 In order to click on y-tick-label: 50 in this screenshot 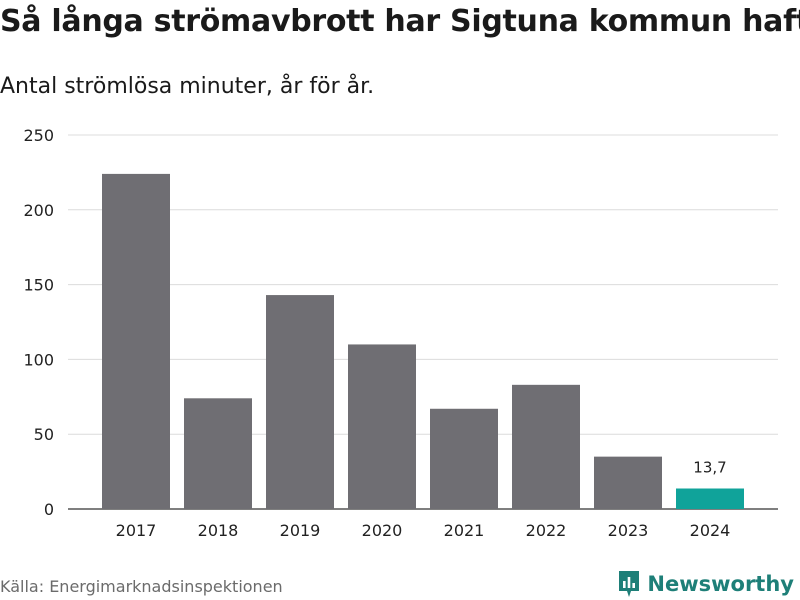, I will do `click(44, 434)`.